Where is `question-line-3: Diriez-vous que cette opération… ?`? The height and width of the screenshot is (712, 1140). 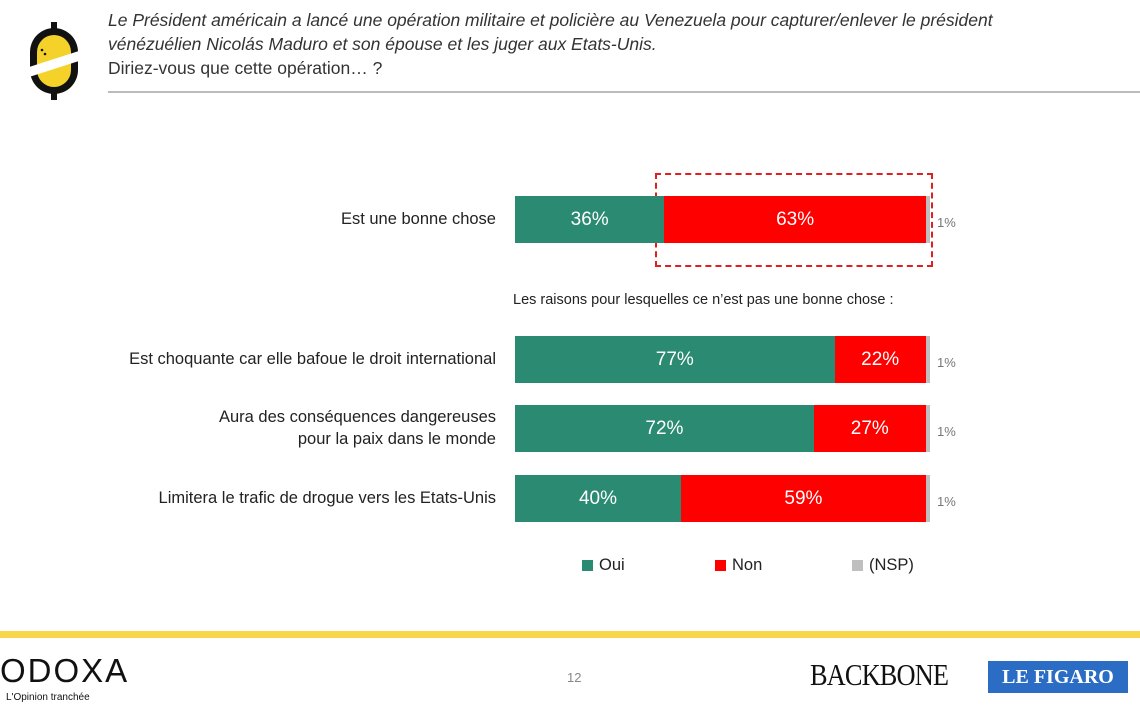
question-line-3: Diriez-vous que cette opération… ? is located at coordinates (245, 68).